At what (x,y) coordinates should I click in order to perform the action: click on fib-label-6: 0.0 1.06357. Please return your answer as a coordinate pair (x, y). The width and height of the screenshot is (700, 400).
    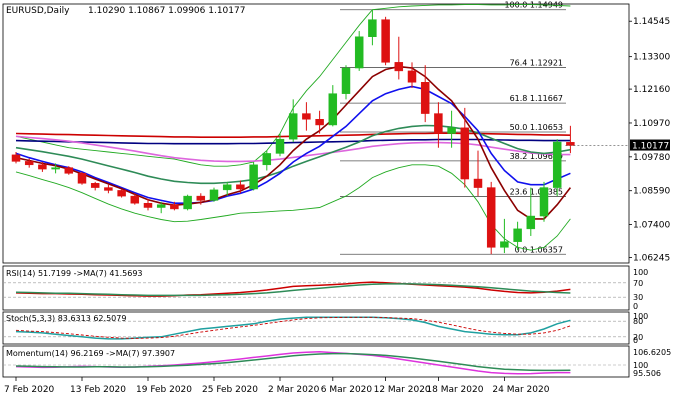
    Looking at the image, I should click on (539, 249).